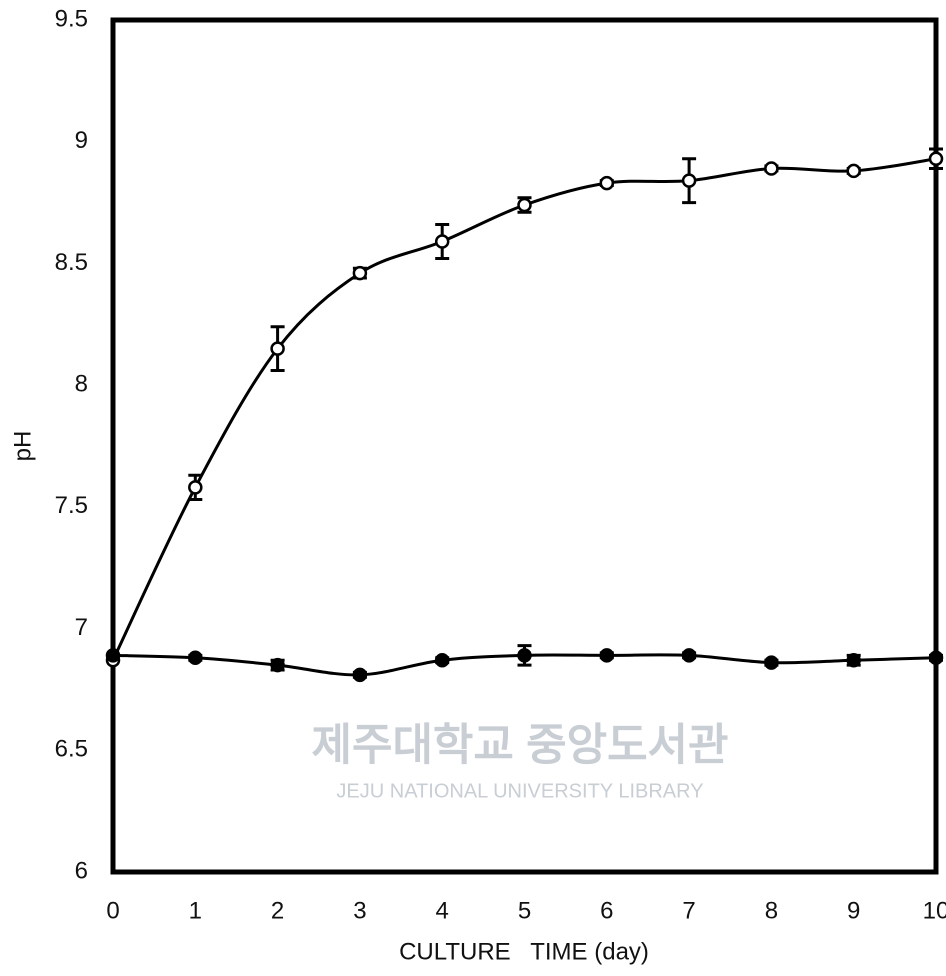  What do you see at coordinates (442, 910) in the screenshot?
I see `x-tick-label: 4` at bounding box center [442, 910].